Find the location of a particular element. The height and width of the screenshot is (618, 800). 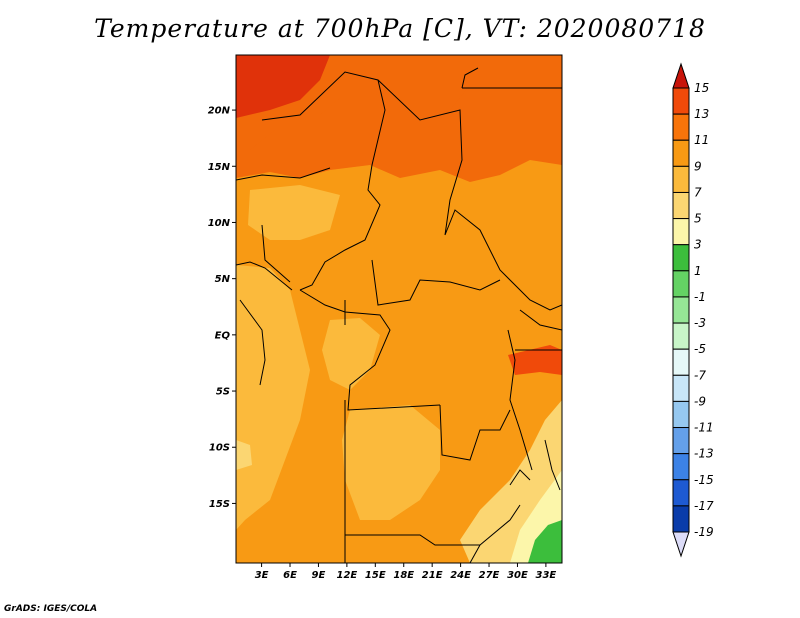

colorbar-label: -19 is located at coordinates (704, 532).